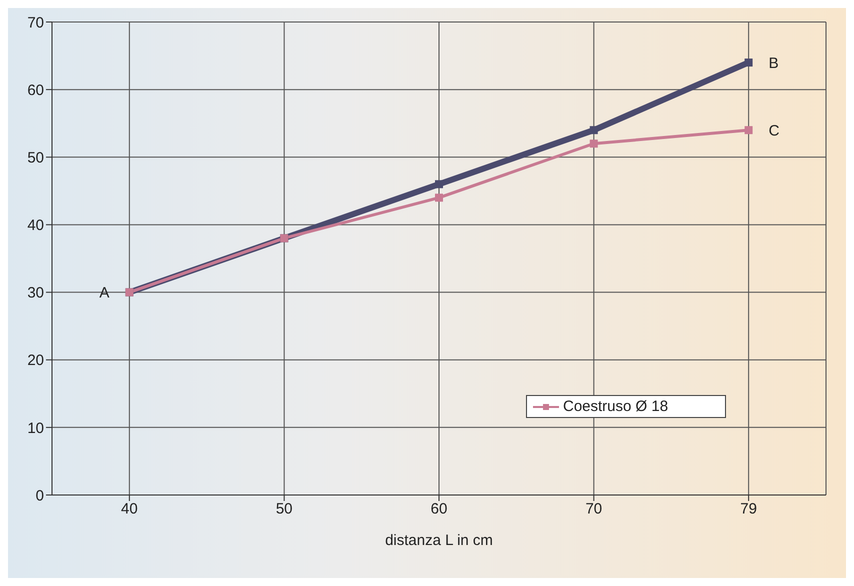 This screenshot has height=586, width=854. I want to click on y-tick-label: 10, so click(35, 428).